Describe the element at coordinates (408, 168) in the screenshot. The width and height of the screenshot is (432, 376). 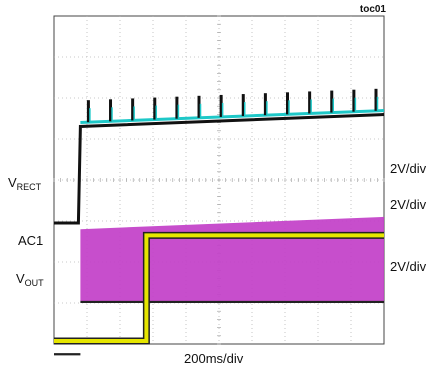
I see `vrect-scale-label: 2V/div` at that location.